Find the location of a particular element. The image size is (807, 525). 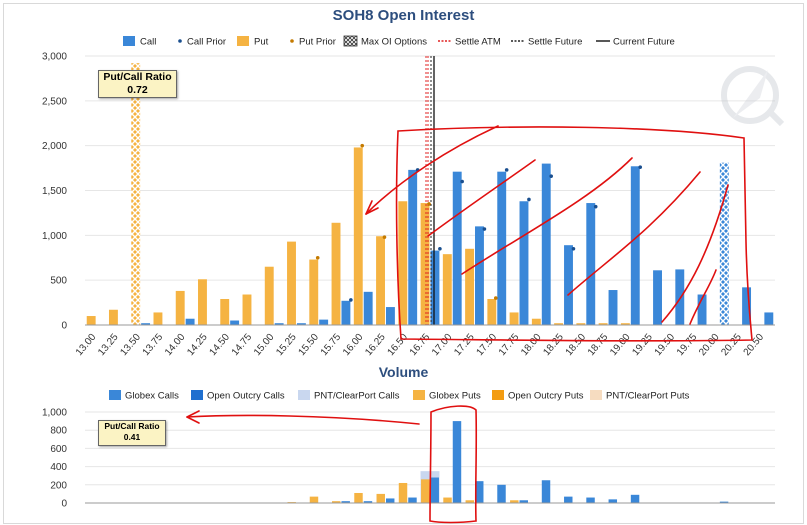

oi-x-tick-label: 15.00 is located at coordinates (264, 345).